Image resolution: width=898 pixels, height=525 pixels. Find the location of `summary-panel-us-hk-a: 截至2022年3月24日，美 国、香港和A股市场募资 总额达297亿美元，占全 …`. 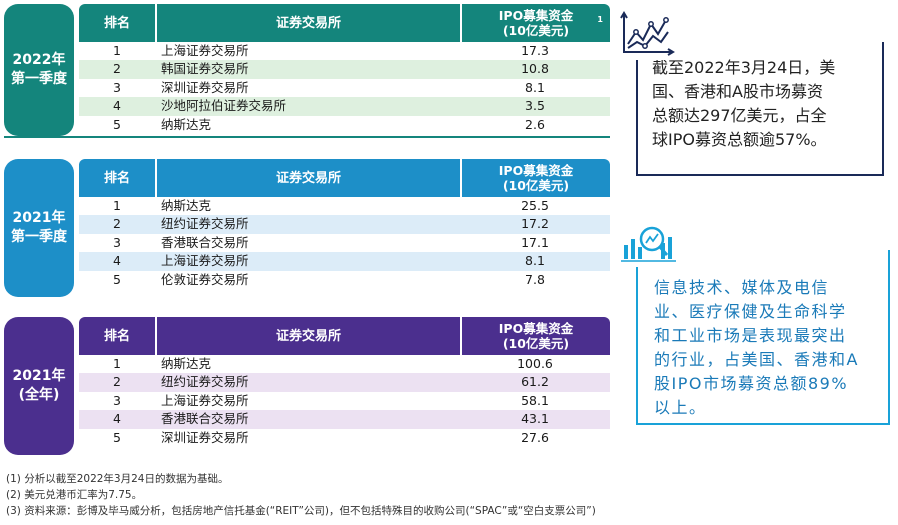

summary-panel-us-hk-a: 截至2022年3月24日，美 国、香港和A股市场募资 总额达297亿美元，占全 … is located at coordinates (760, 109).